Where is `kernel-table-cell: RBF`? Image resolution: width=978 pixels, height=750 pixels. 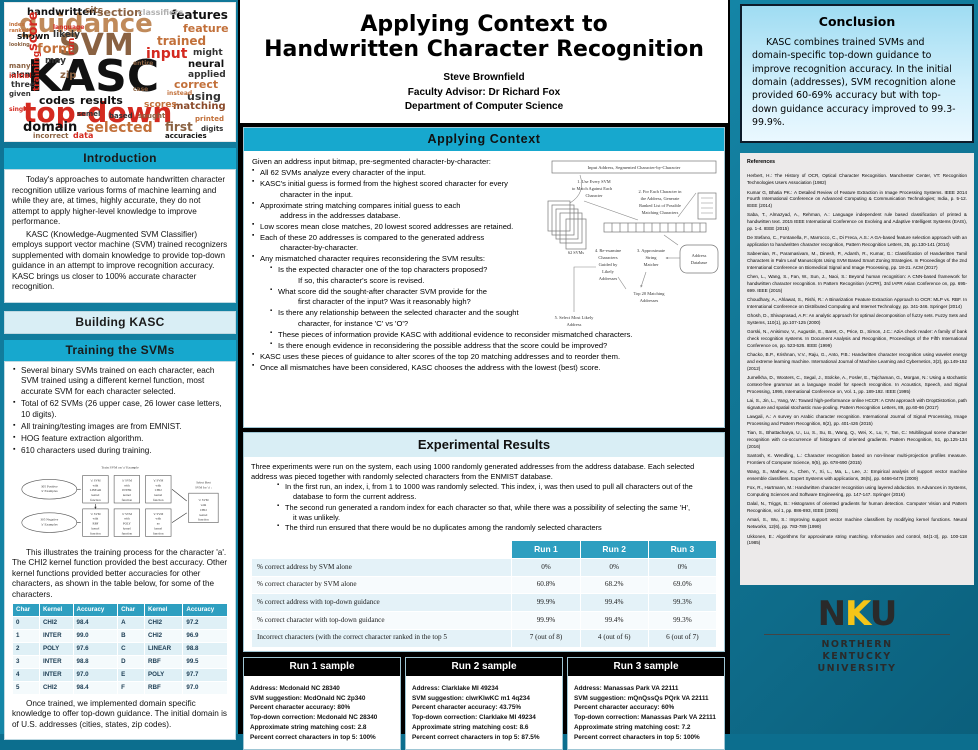
kernel-table-cell: RBF is located at coordinates (164, 687).